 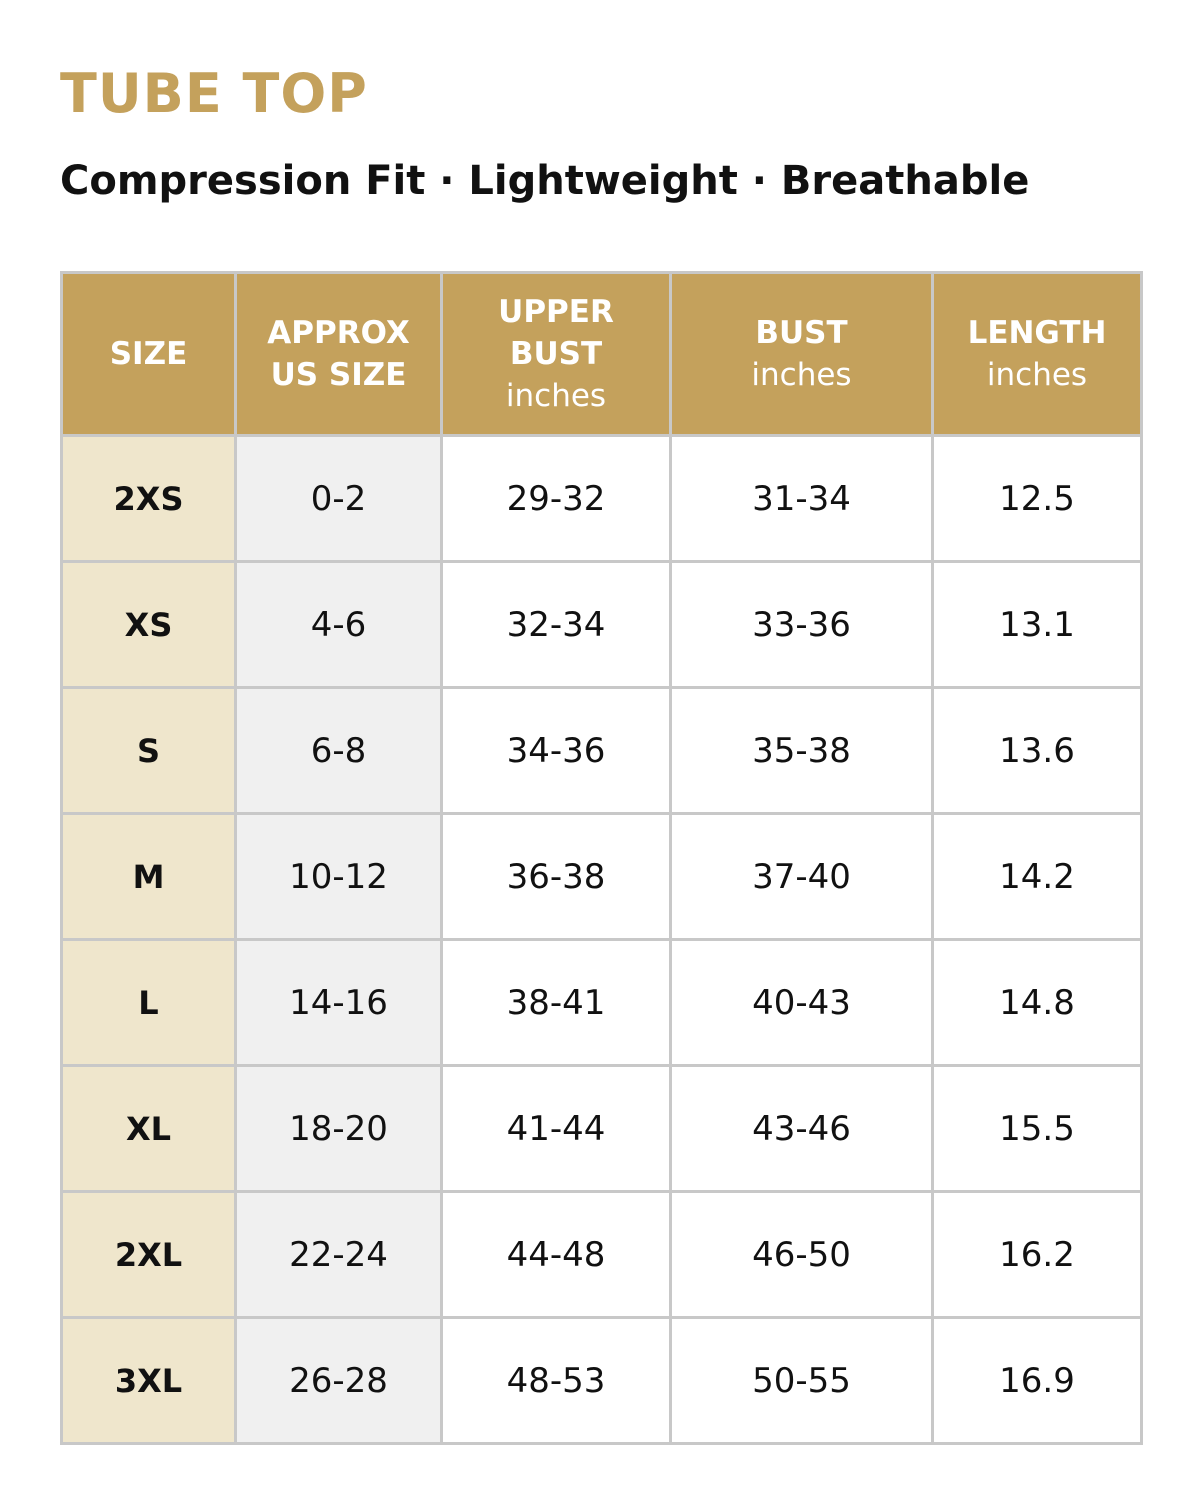 I want to click on table-cell: S, so click(x=148, y=750).